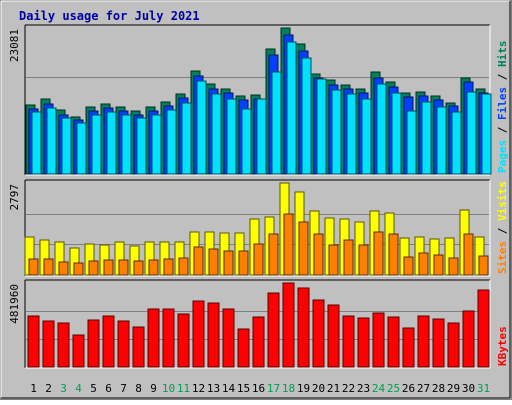 The width and height of the screenshot is (512, 405). What do you see at coordinates (502, 257) in the screenshot?
I see `legend-sites: Sites` at bounding box center [502, 257].